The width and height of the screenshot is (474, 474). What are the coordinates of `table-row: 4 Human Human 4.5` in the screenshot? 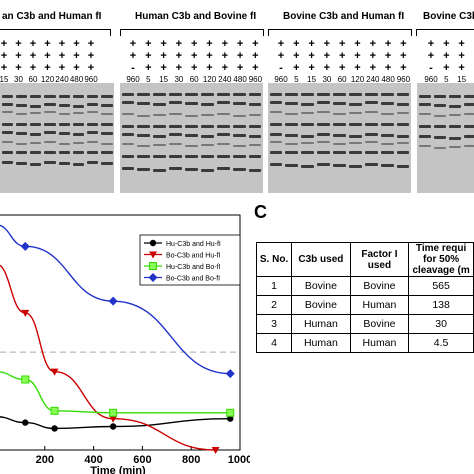 It's located at (364, 343).